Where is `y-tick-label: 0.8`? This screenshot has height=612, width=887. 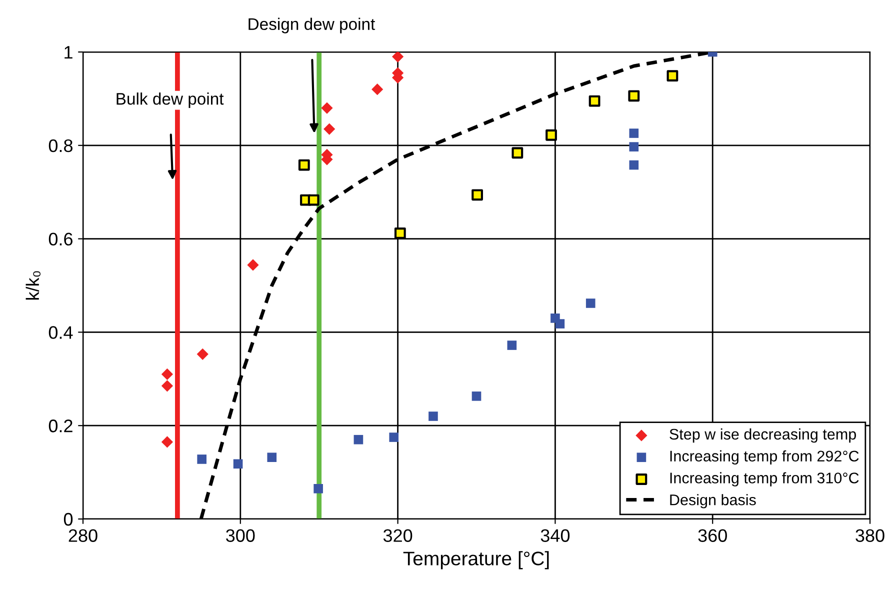
y-tick-label: 0.8 is located at coordinates (60, 145).